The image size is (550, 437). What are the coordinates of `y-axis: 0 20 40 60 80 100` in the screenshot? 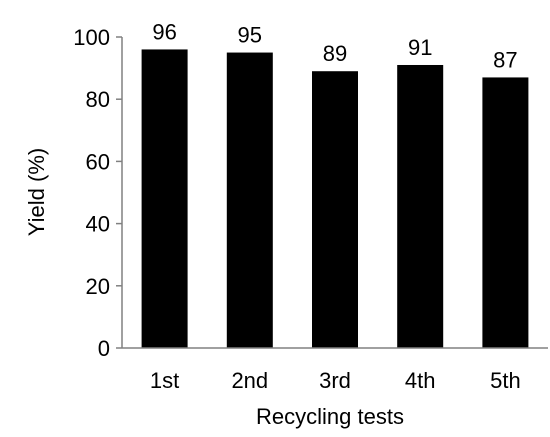 It's located at (98, 193).